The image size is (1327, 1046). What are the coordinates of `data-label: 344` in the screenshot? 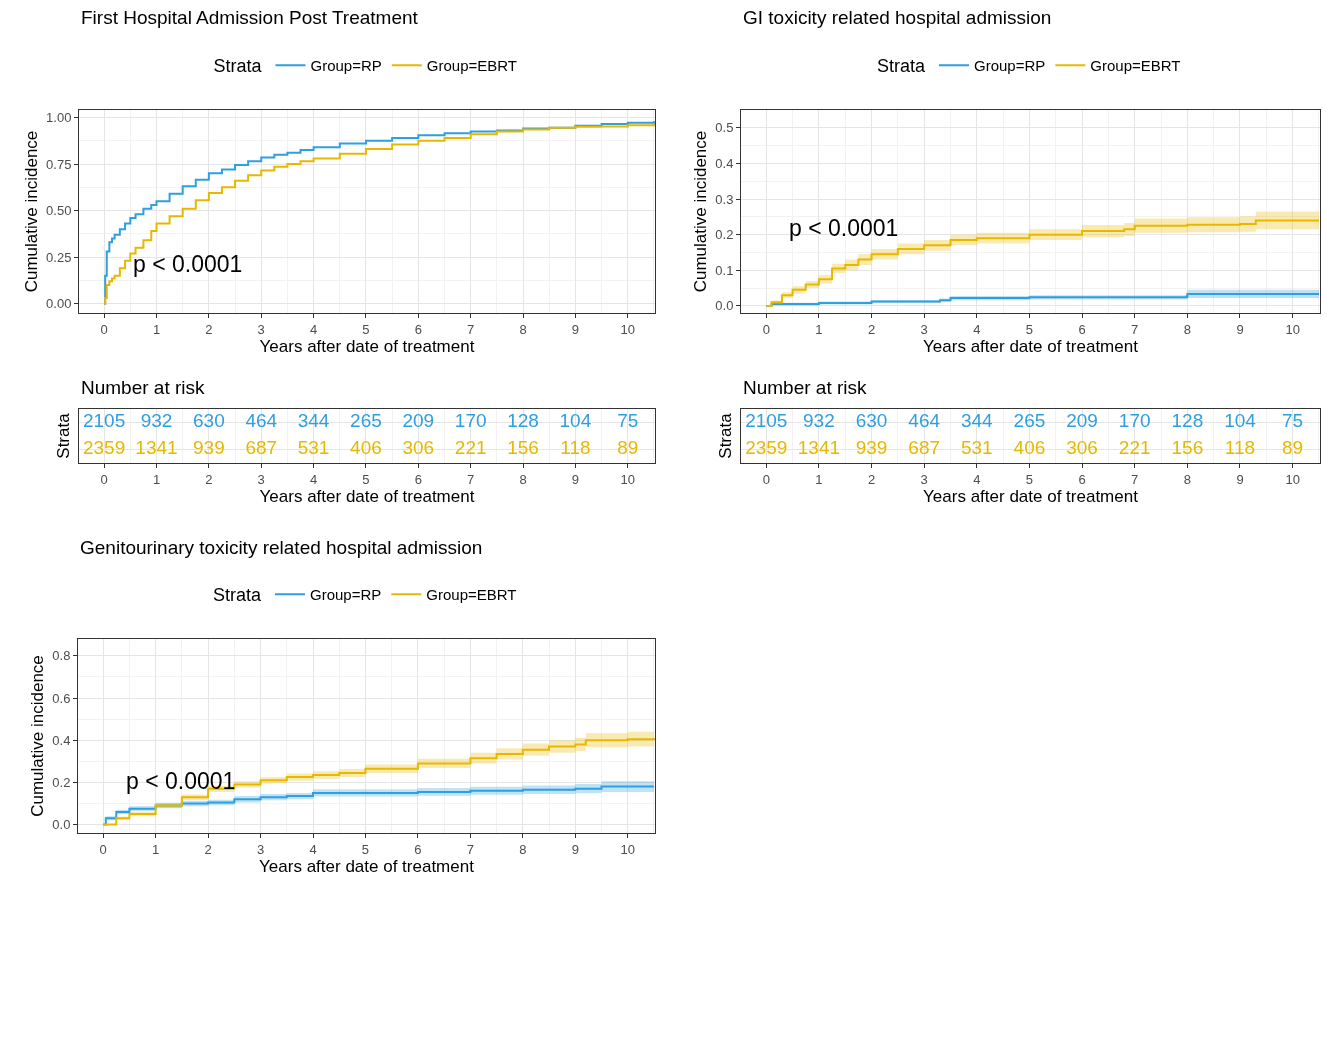 It's located at (313, 421).